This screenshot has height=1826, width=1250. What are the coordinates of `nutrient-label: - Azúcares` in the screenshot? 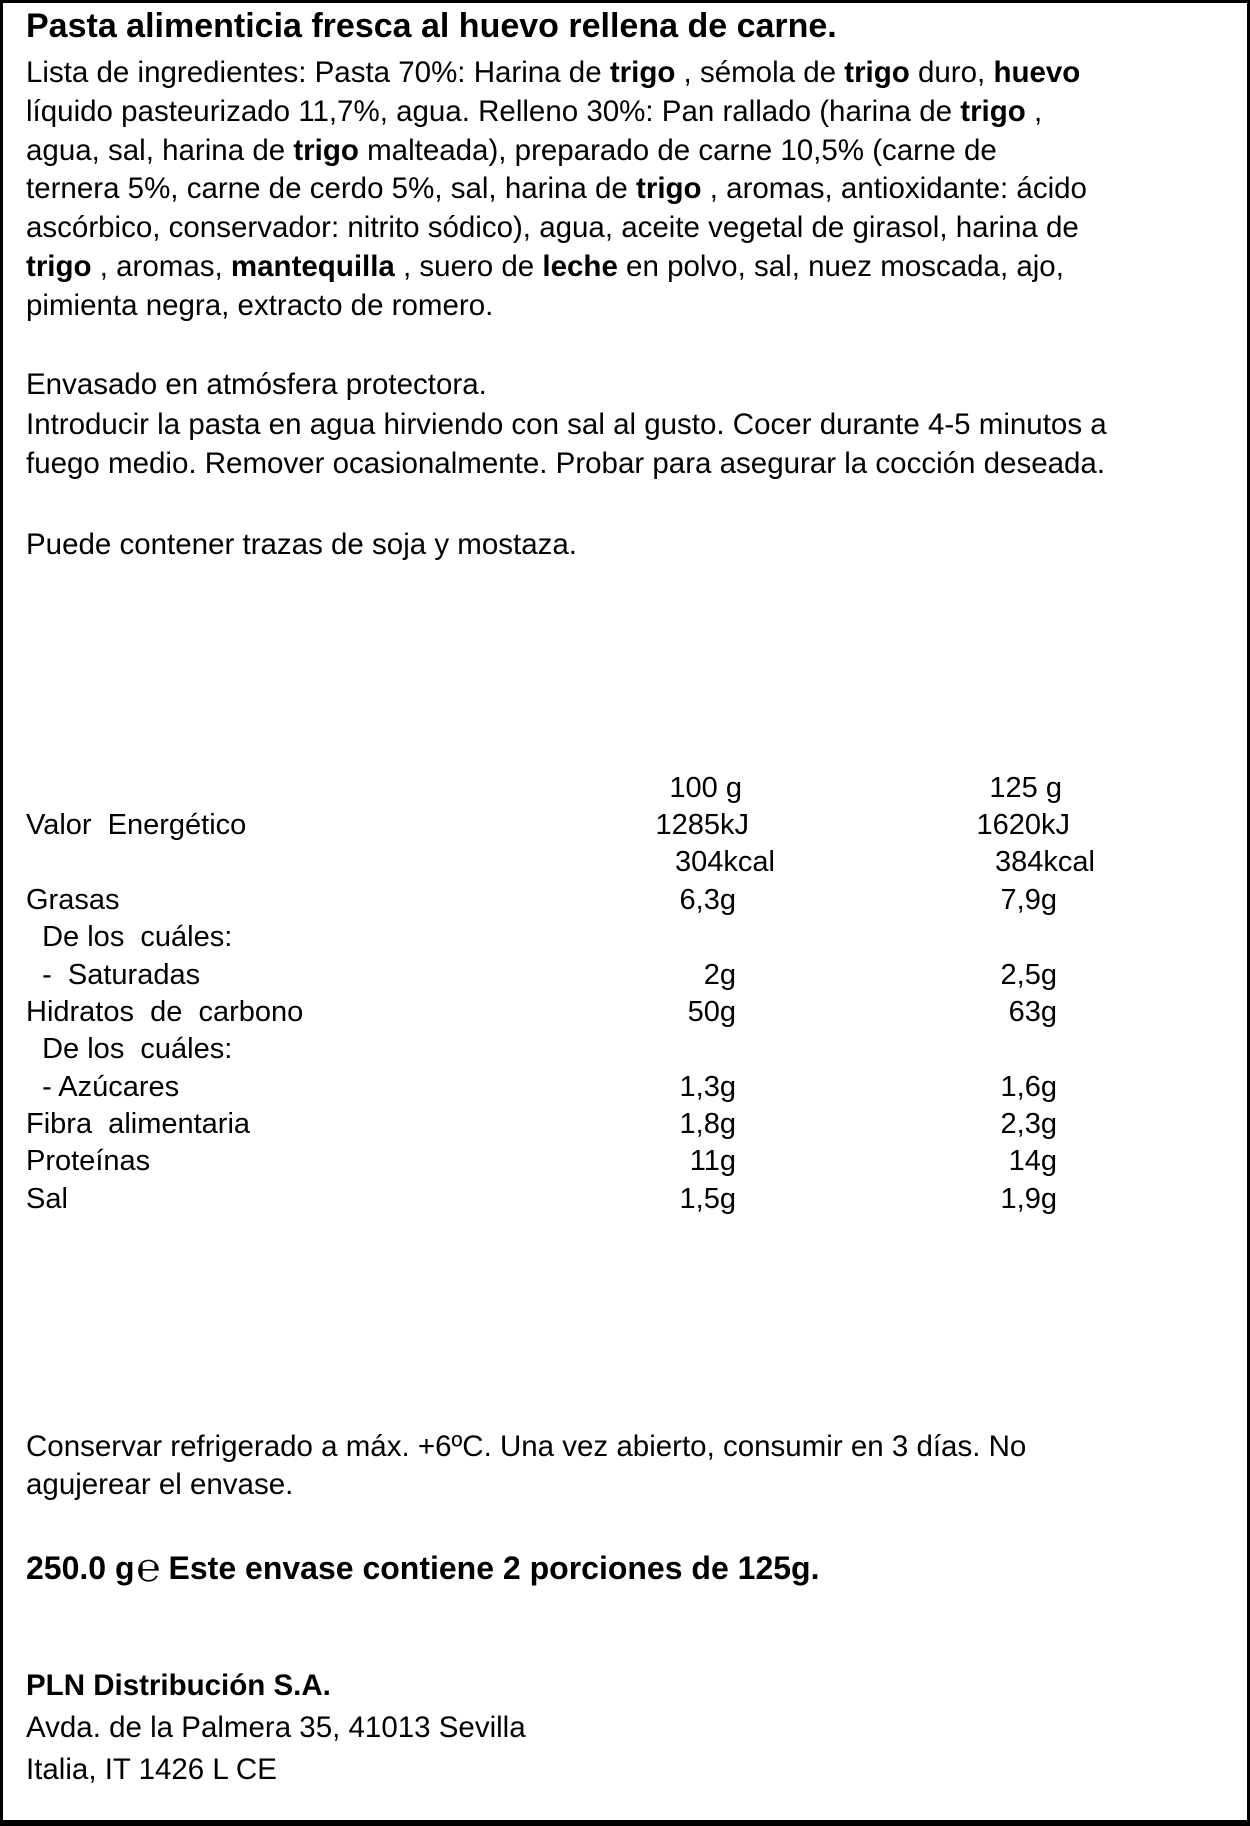 It's located at (103, 1087).